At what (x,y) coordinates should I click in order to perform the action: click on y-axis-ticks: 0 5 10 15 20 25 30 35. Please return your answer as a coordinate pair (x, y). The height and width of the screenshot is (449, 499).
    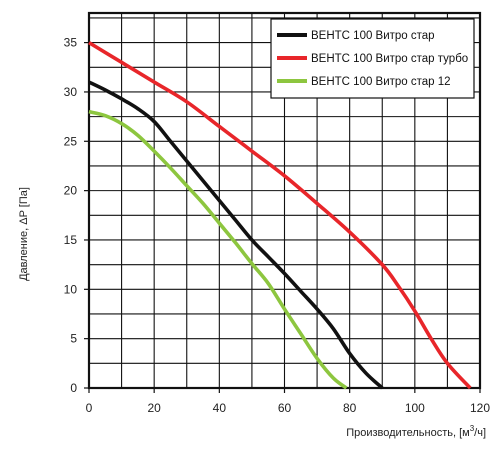
    Looking at the image, I should click on (76, 215).